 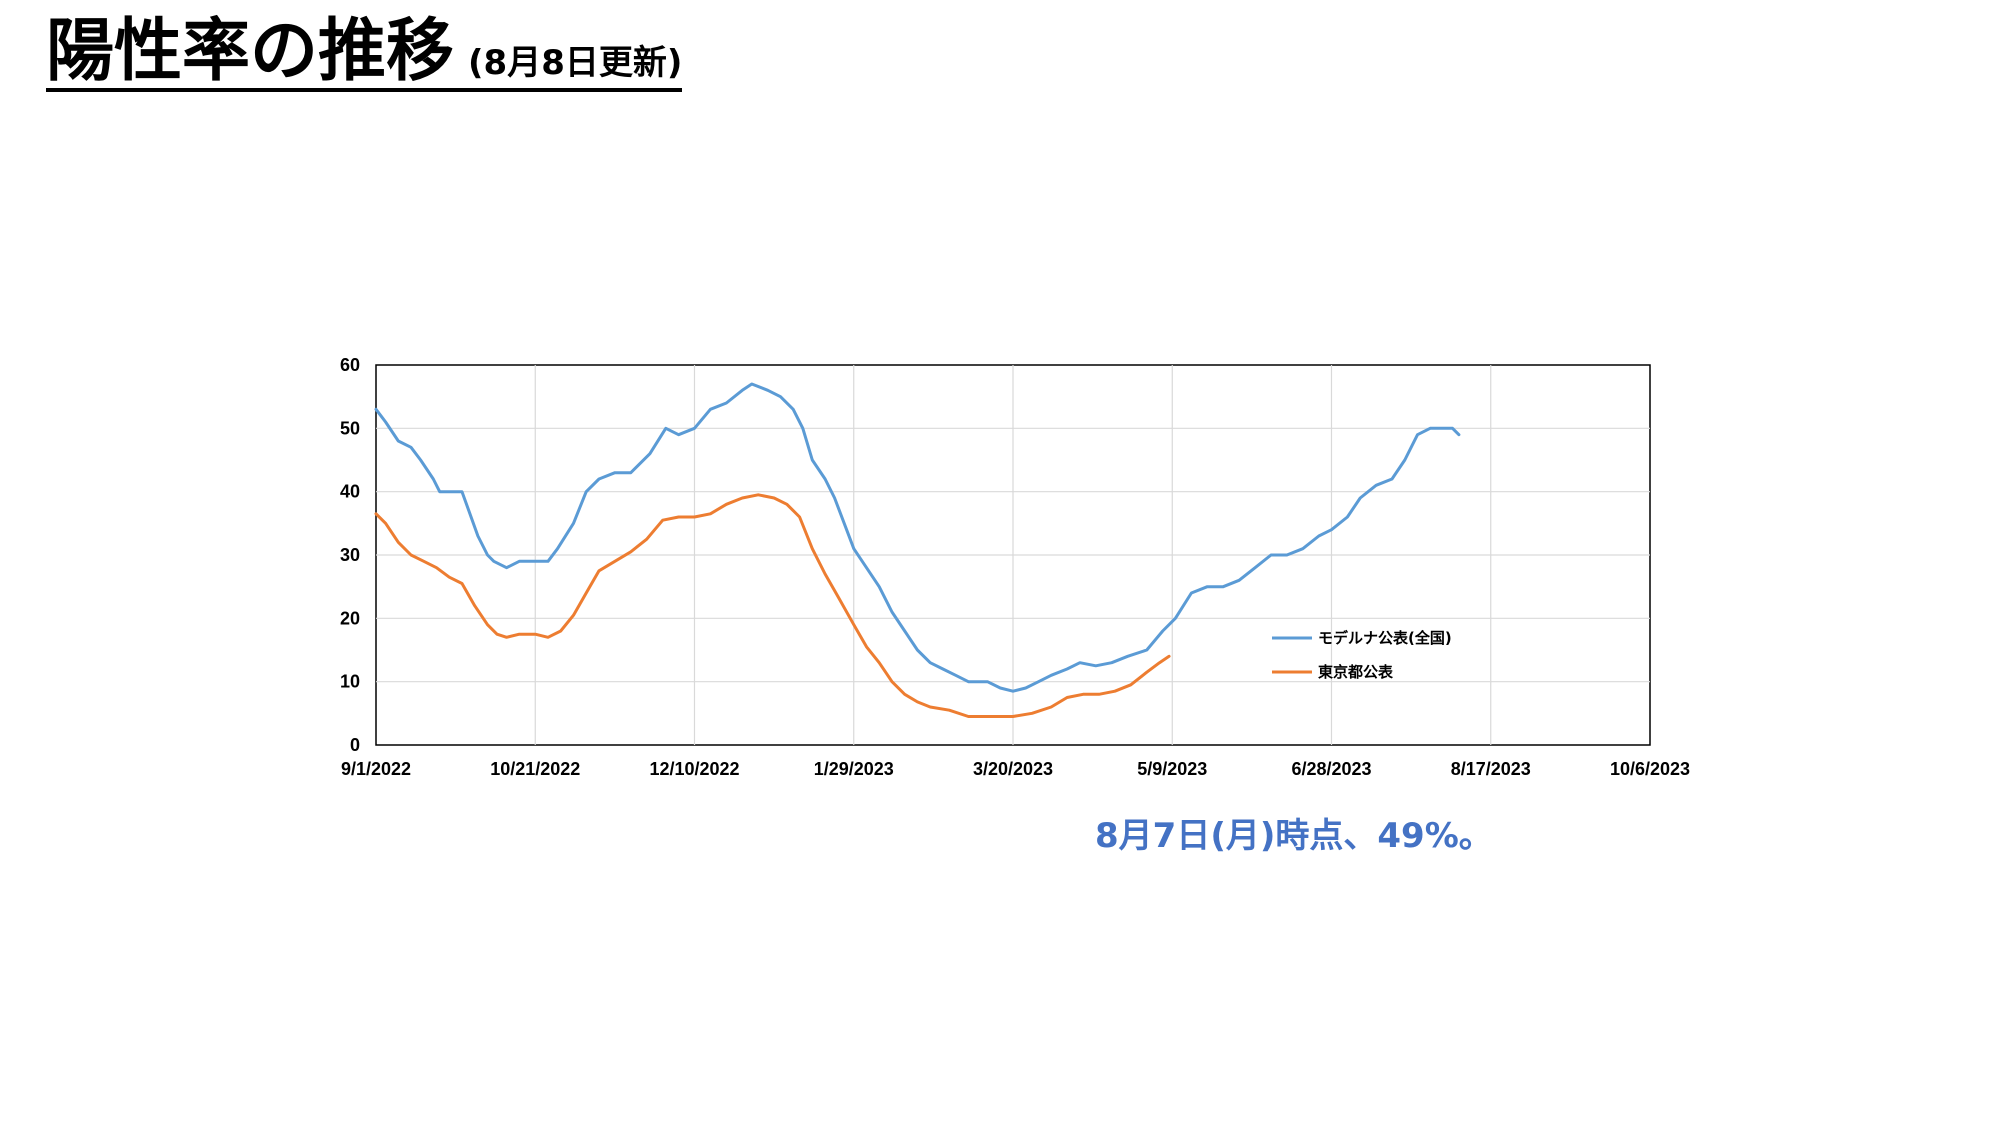 What do you see at coordinates (350, 365) in the screenshot?
I see `y-tick-label: 60` at bounding box center [350, 365].